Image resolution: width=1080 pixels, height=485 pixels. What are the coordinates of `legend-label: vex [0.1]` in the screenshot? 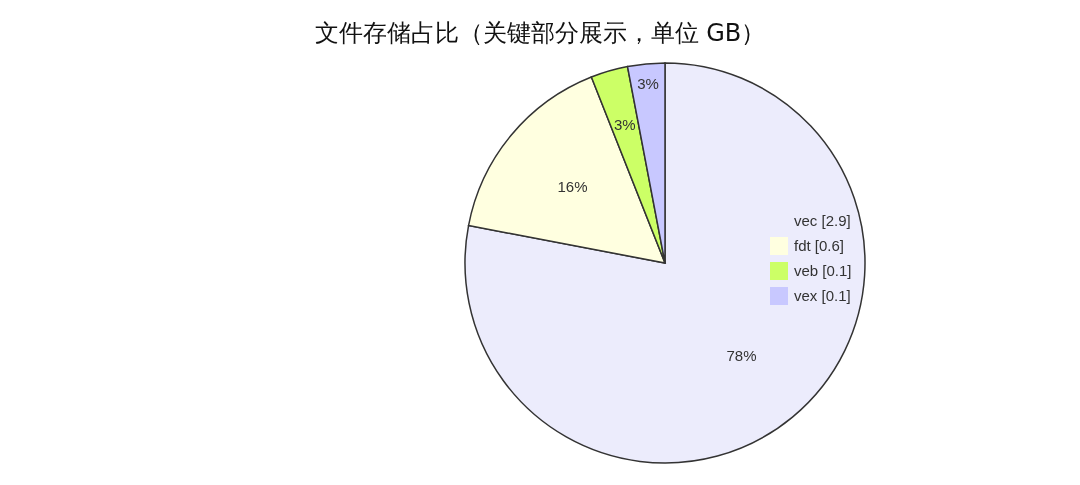 It's located at (822, 295).